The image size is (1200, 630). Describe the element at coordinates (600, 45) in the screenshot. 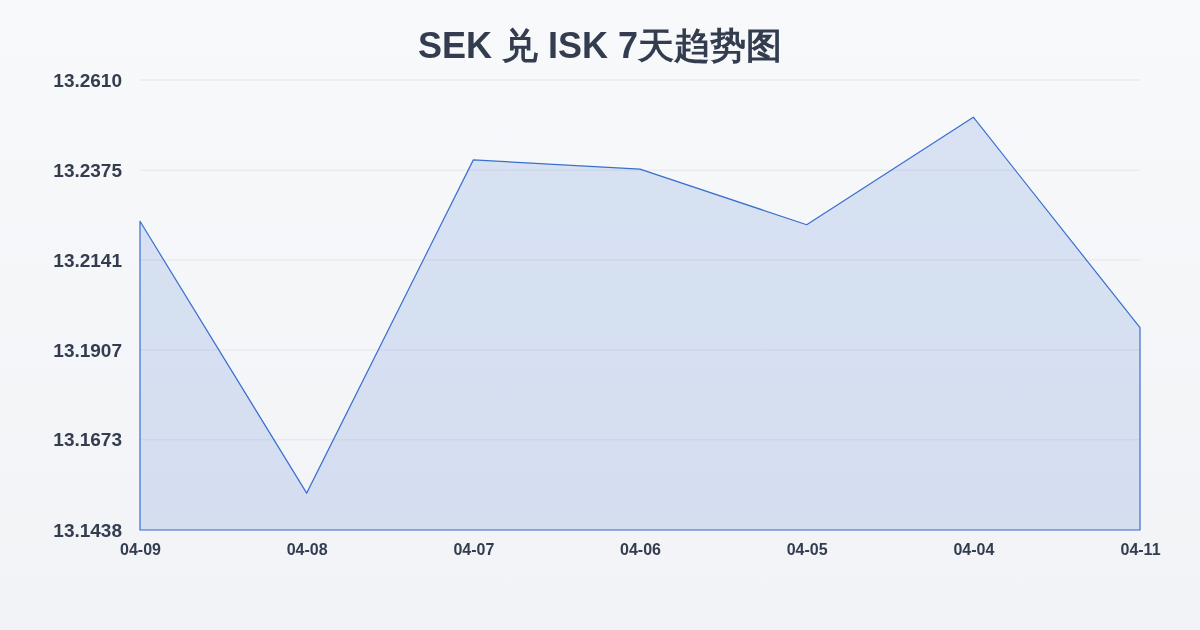

I see `chart-title: SEK 兑 ISK 7天趋势图` at that location.